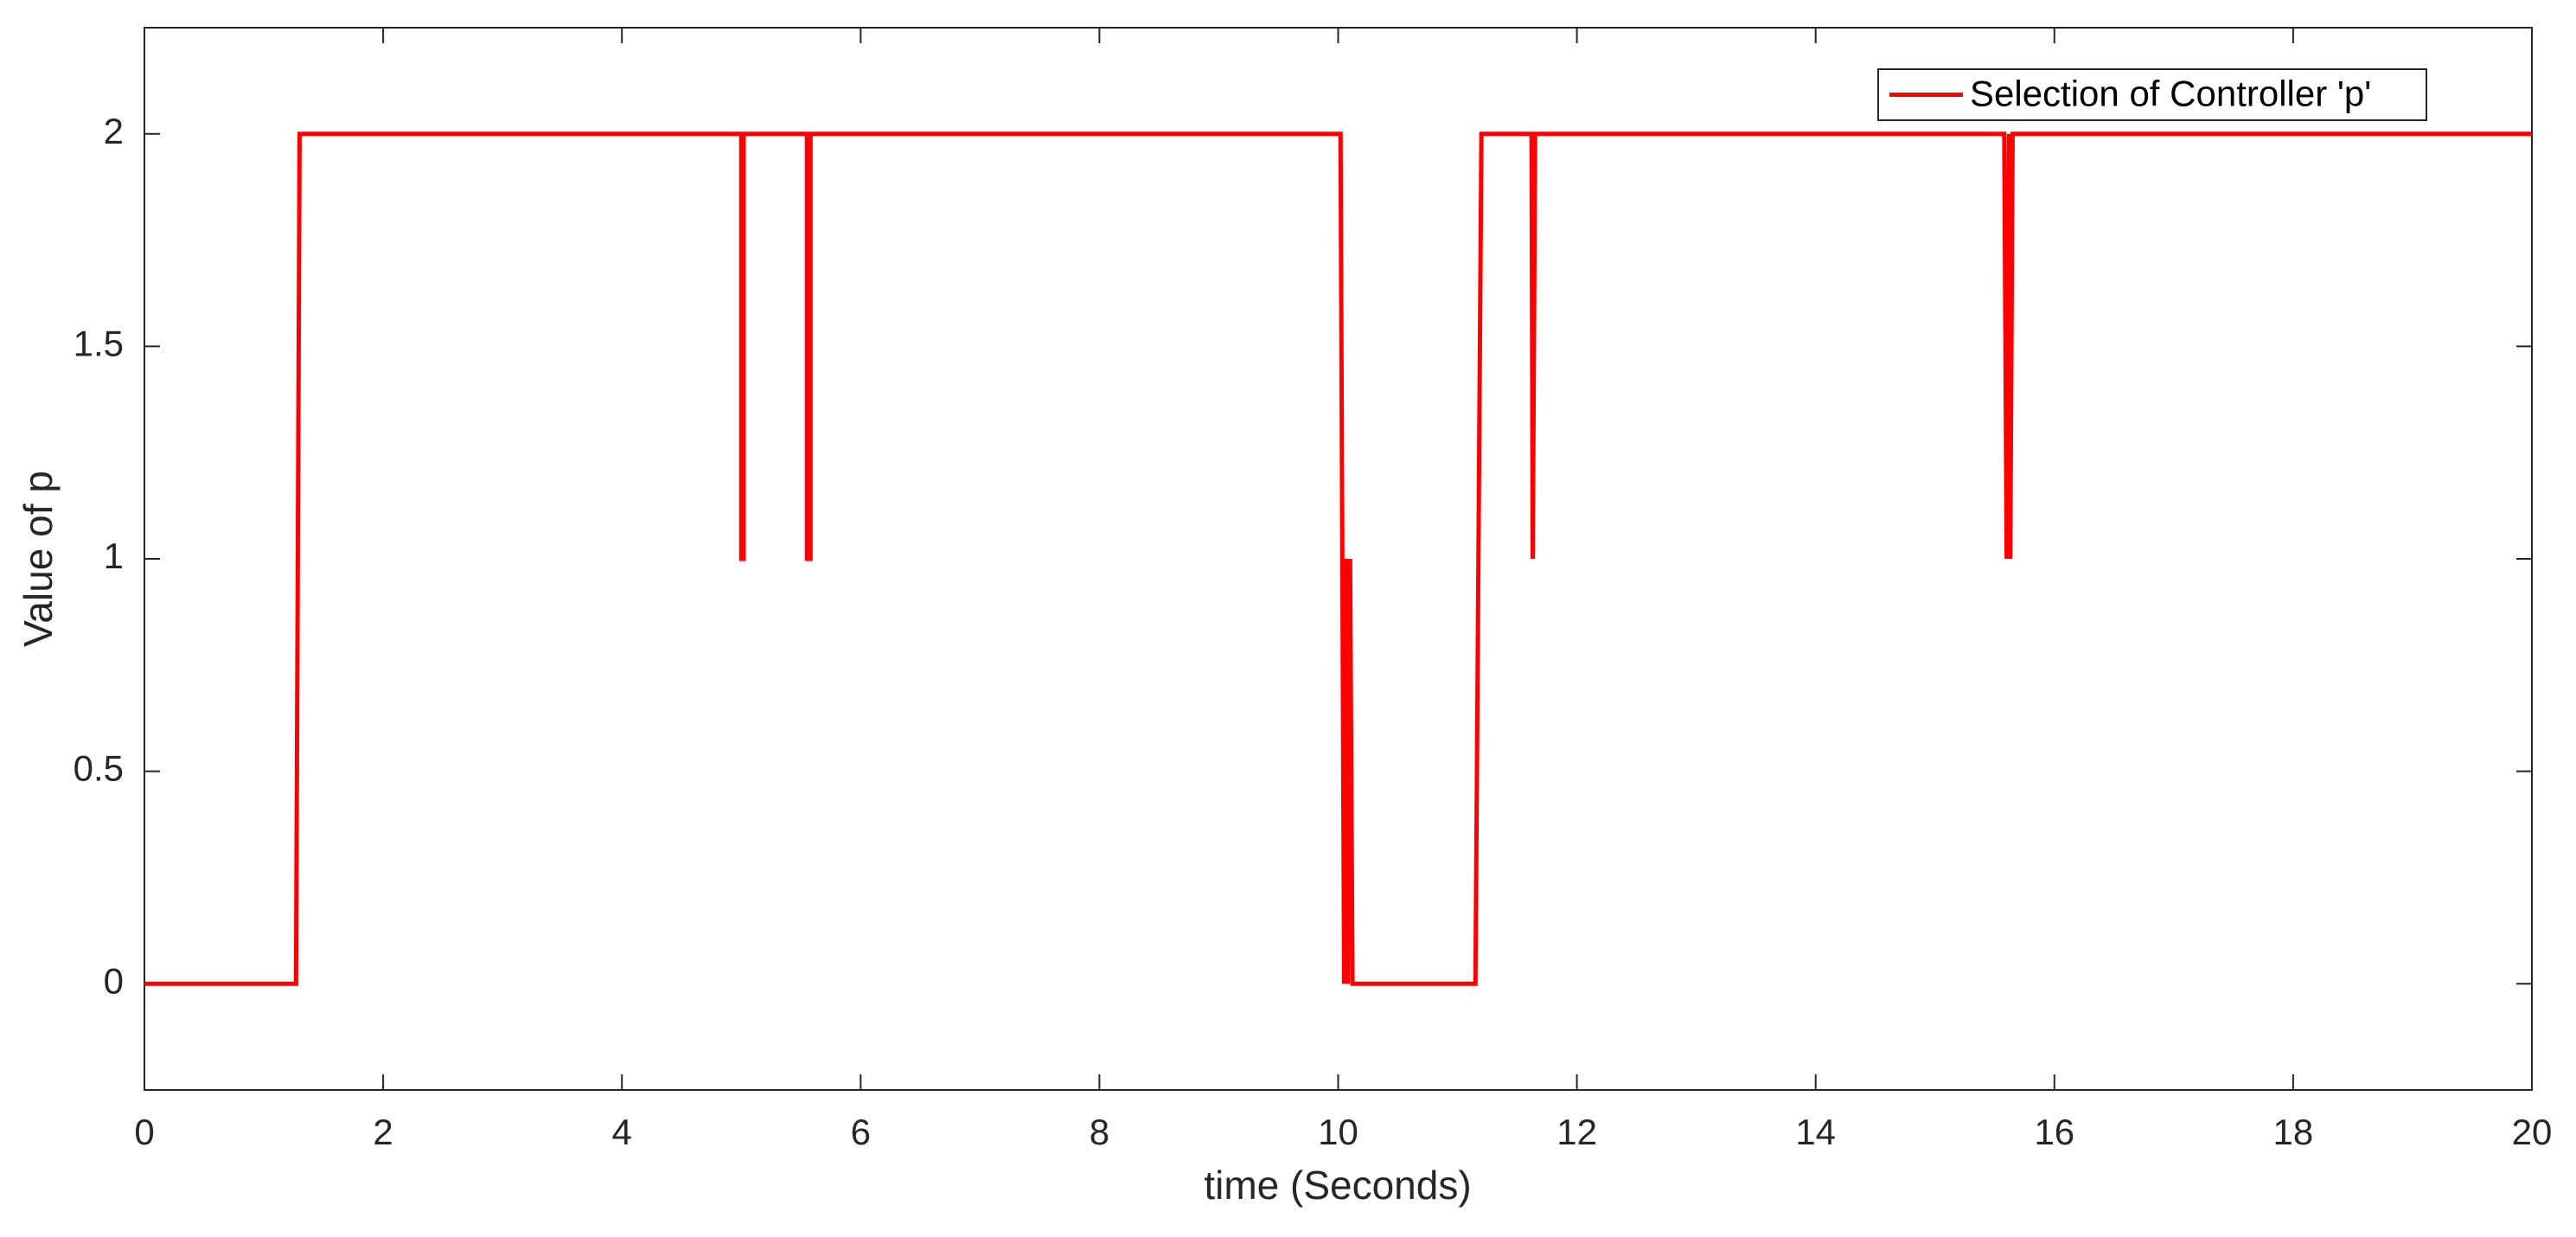 Image resolution: width=2576 pixels, height=1237 pixels. Describe the element at coordinates (99, 768) in the screenshot. I see `y-tick-label: 0.5` at that location.